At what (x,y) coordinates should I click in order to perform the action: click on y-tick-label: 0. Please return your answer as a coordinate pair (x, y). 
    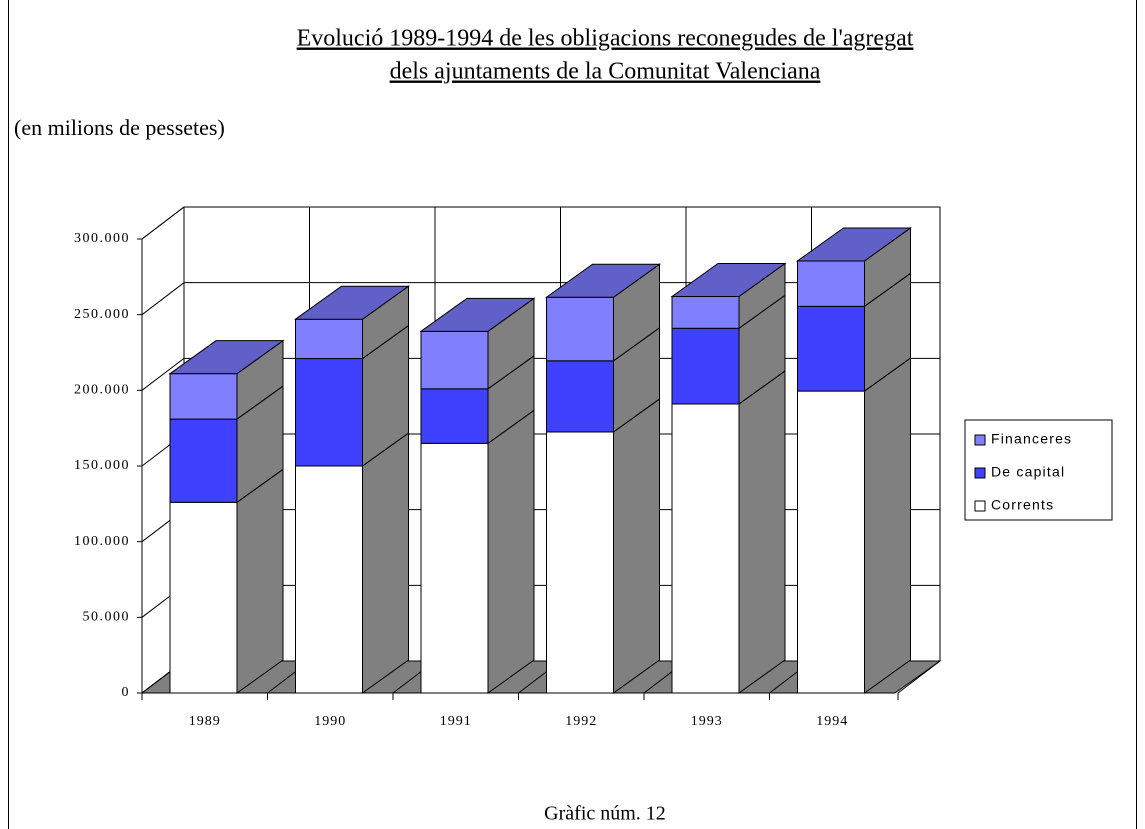
    Looking at the image, I should click on (126, 692).